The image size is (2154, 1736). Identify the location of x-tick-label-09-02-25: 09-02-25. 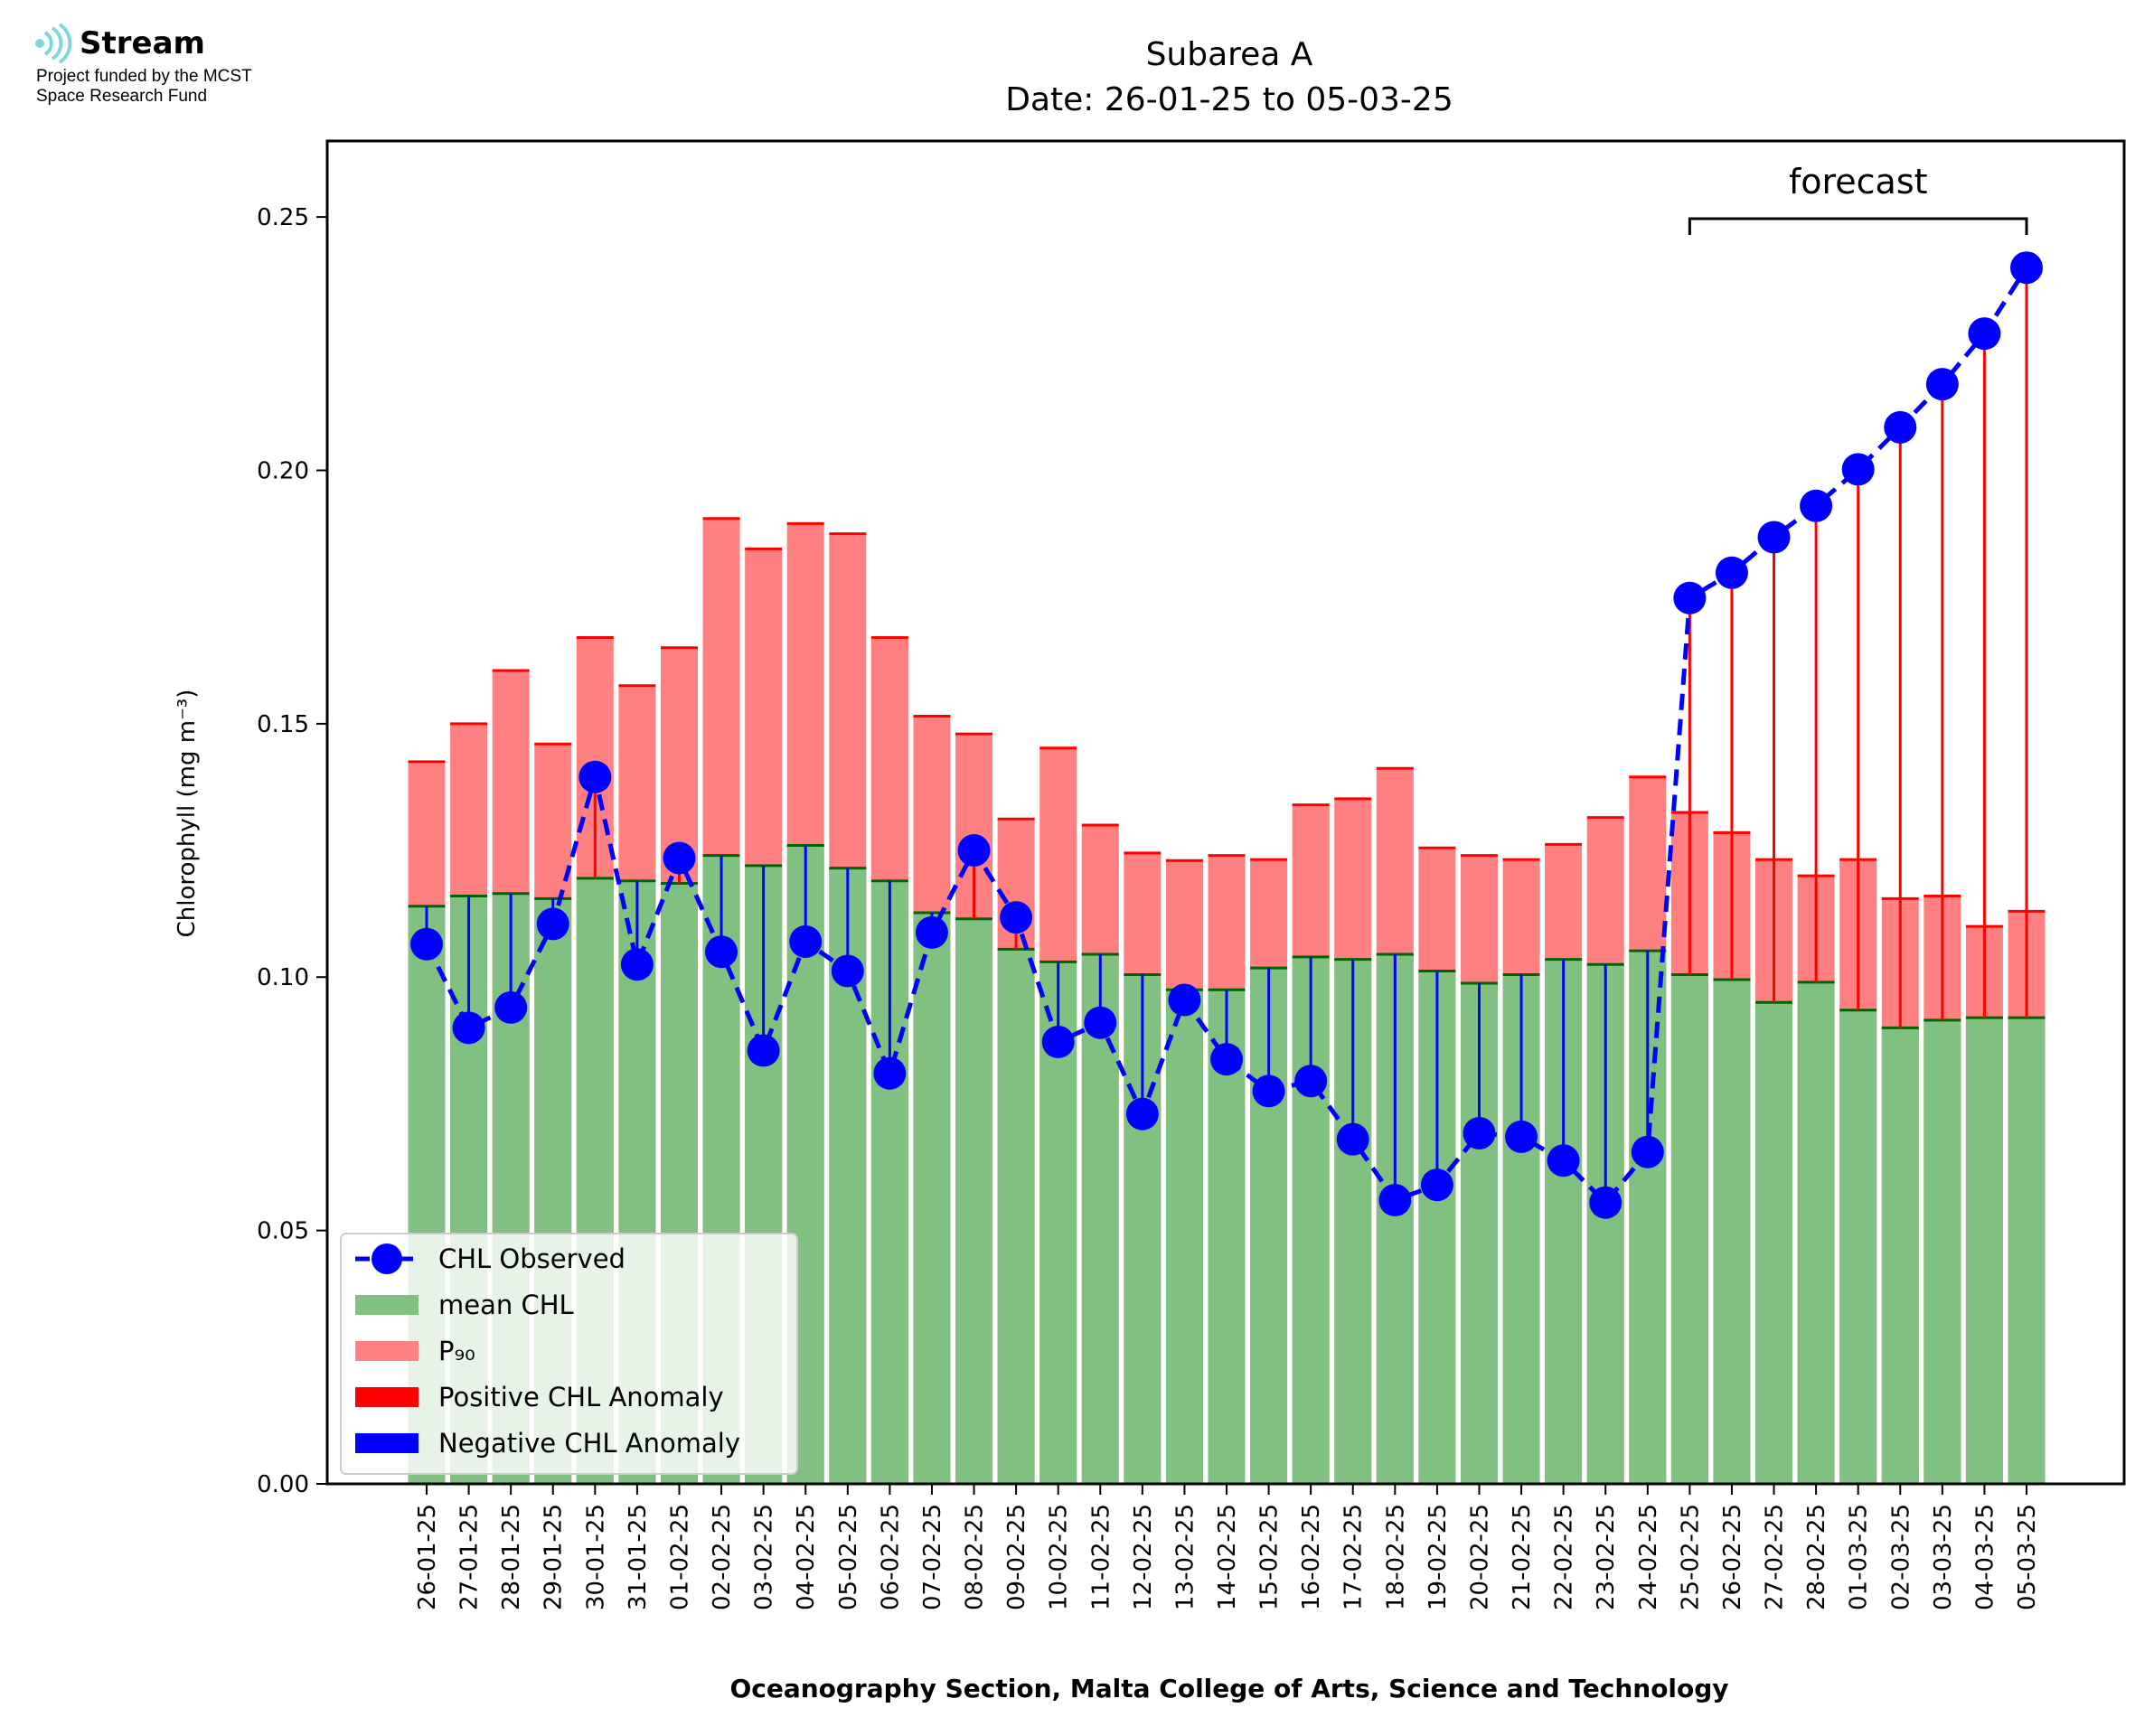
(1016, 1557).